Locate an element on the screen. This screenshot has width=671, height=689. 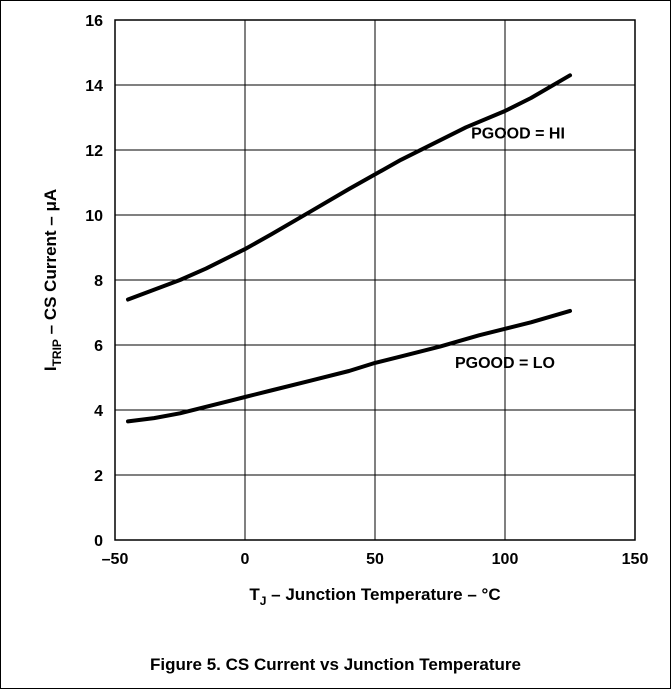
y-tick-label: 10 is located at coordinates (94, 216).